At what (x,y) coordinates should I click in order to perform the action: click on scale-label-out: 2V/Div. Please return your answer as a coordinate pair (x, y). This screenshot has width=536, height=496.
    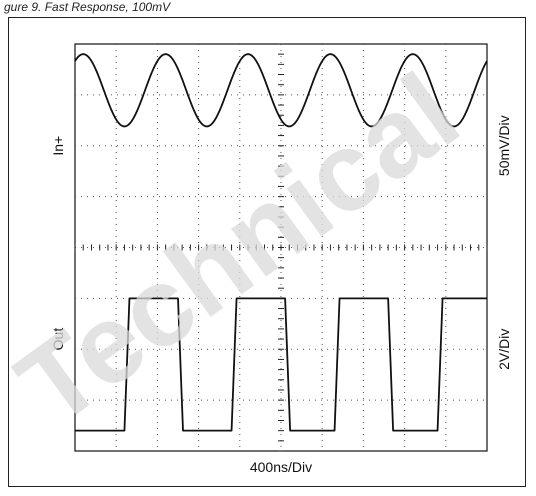
    Looking at the image, I should click on (504, 349).